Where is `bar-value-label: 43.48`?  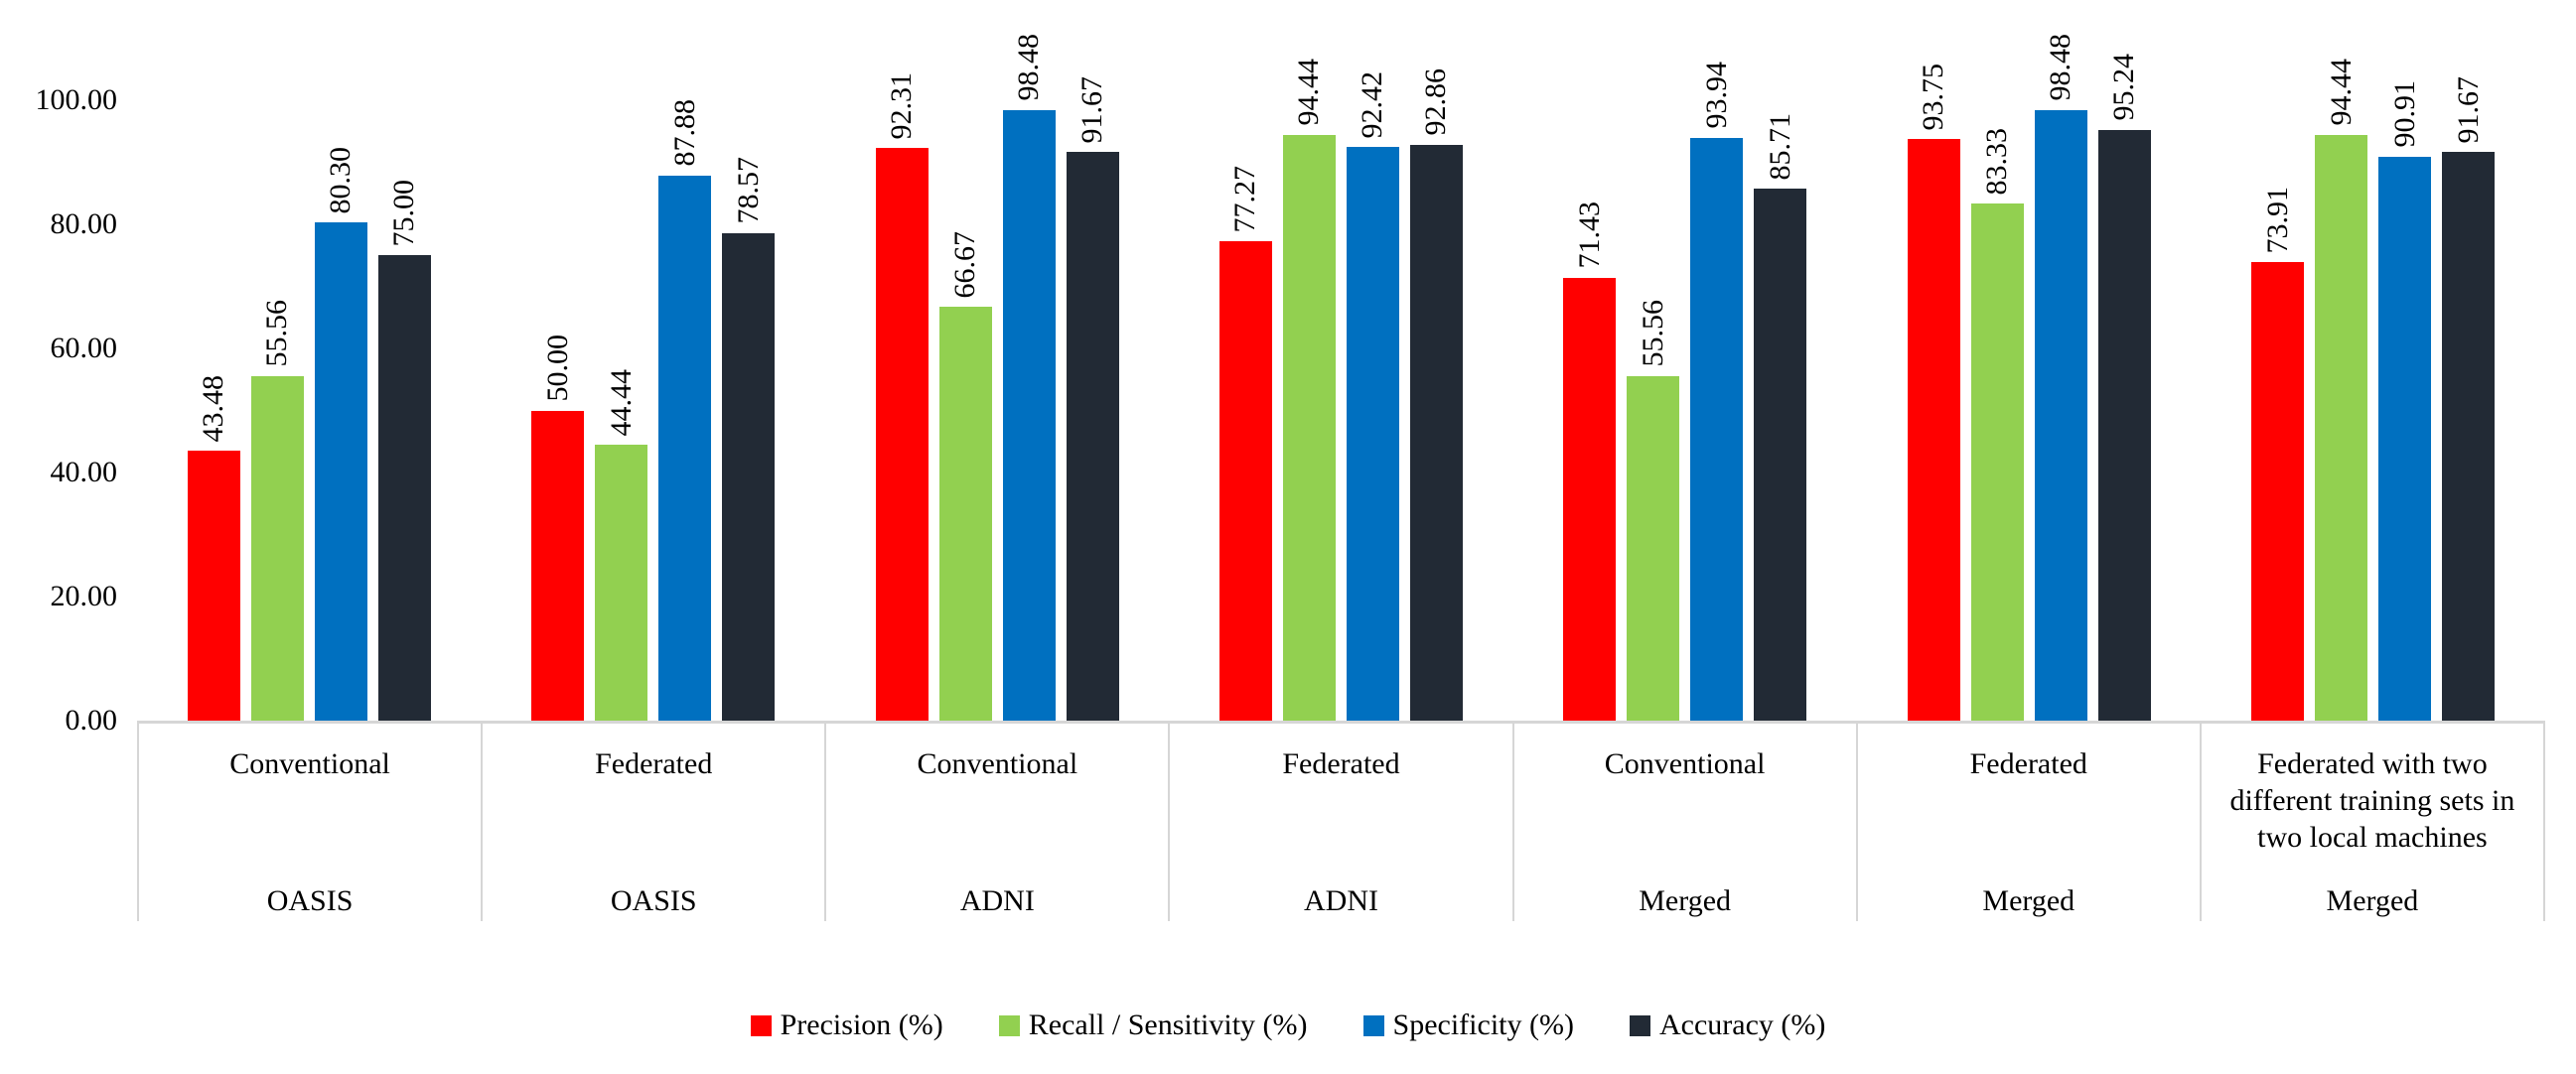 bar-value-label: 43.48 is located at coordinates (213, 408).